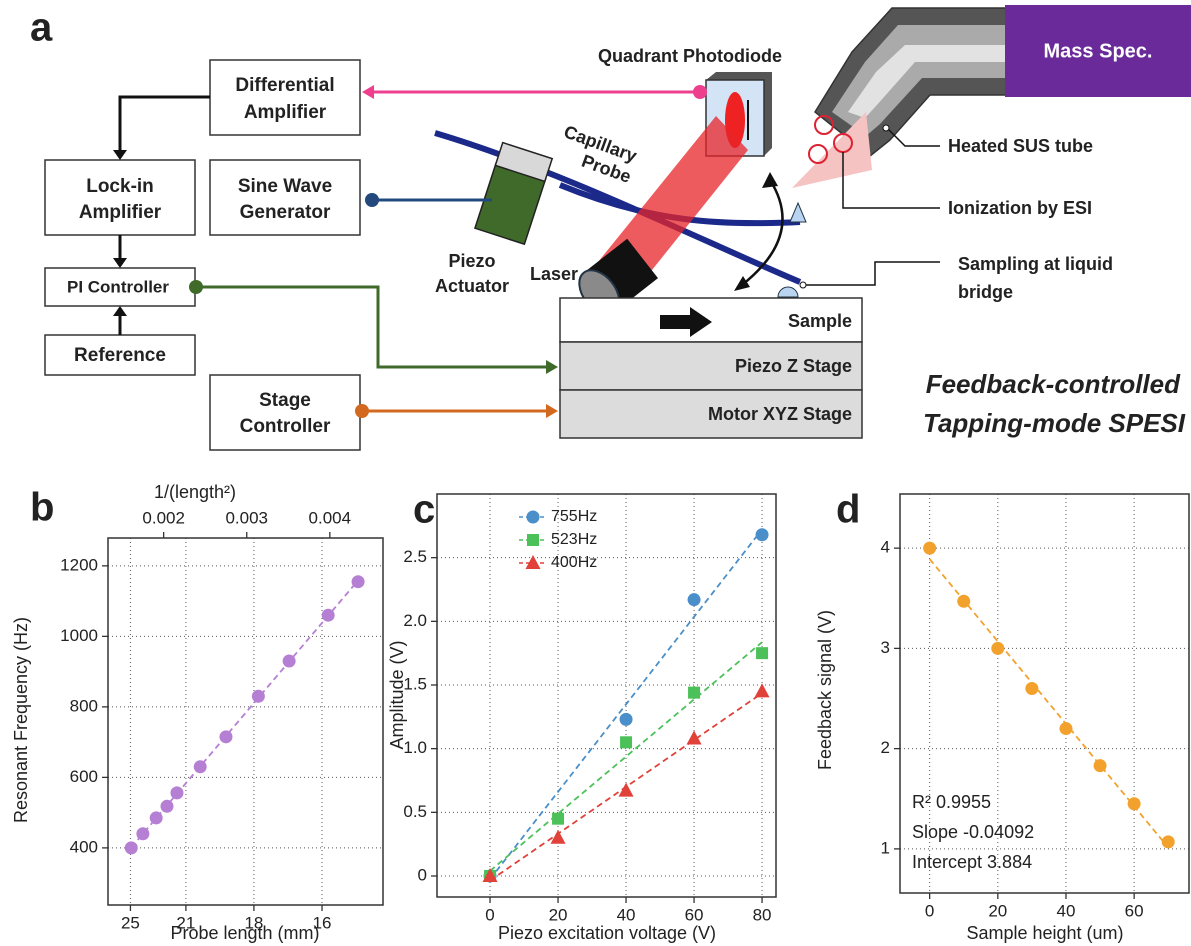  What do you see at coordinates (120, 186) in the screenshot?
I see `box-label: Lock-in` at bounding box center [120, 186].